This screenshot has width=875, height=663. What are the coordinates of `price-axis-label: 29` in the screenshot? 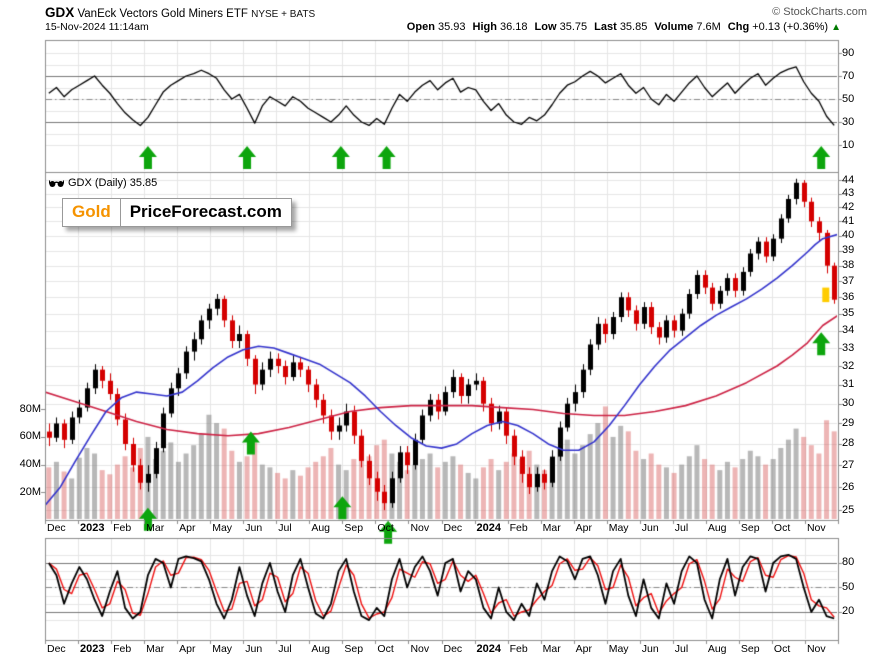 It's located at (848, 422).